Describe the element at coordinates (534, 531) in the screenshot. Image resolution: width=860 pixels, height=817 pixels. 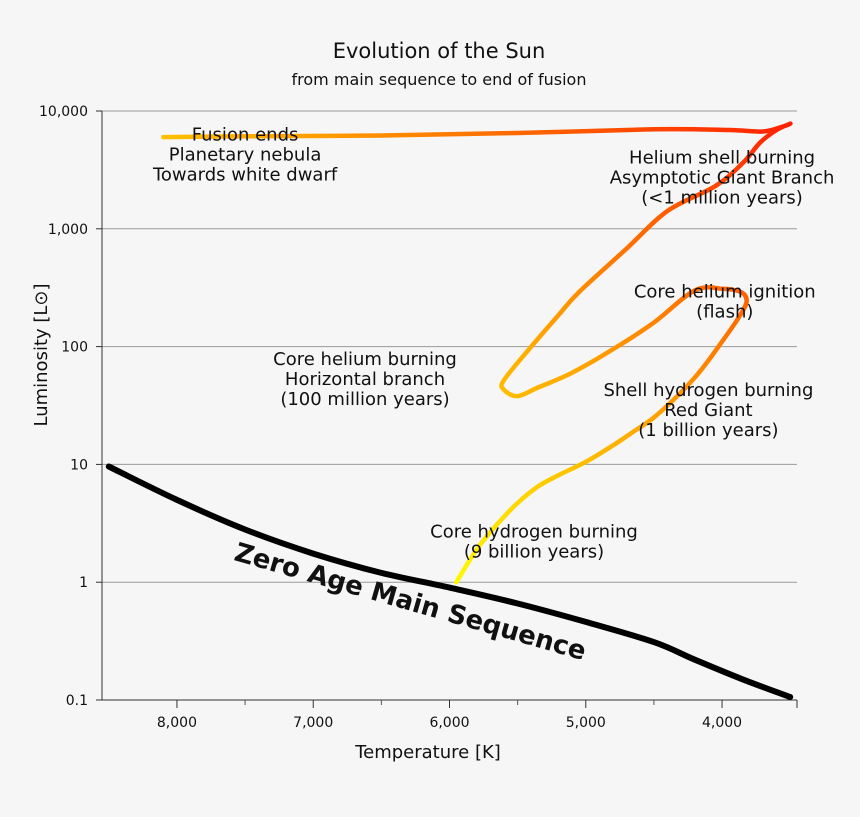
I see `annotation-text: Core hydrogen burning` at that location.